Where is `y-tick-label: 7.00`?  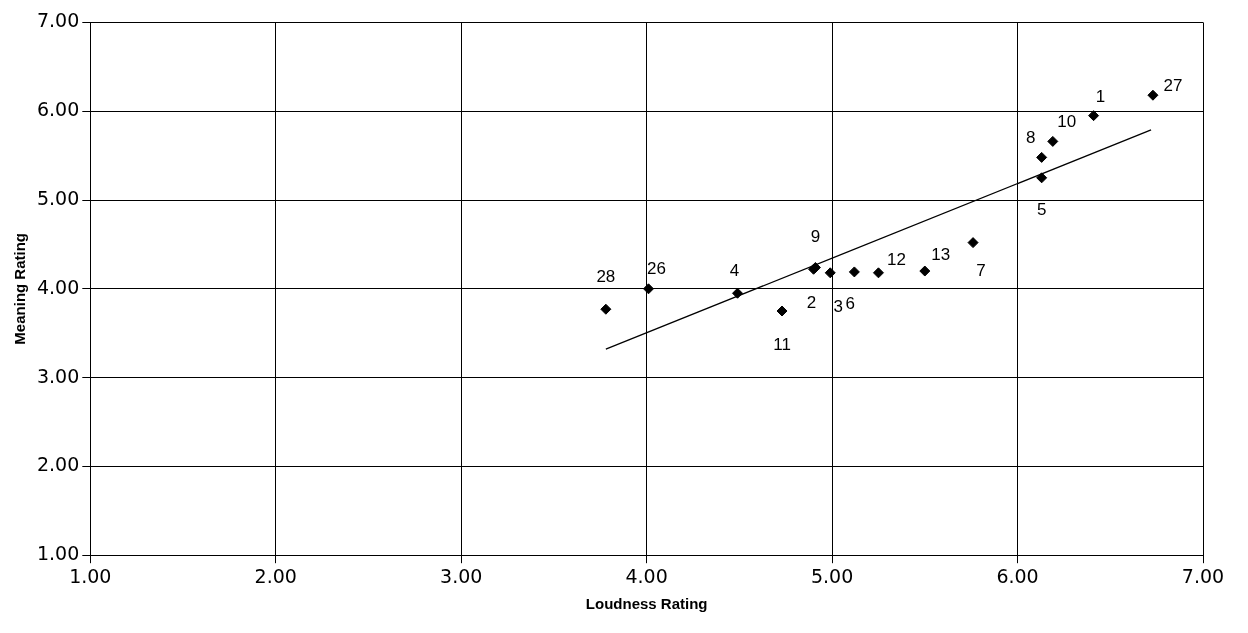 y-tick-label: 7.00 is located at coordinates (58, 20).